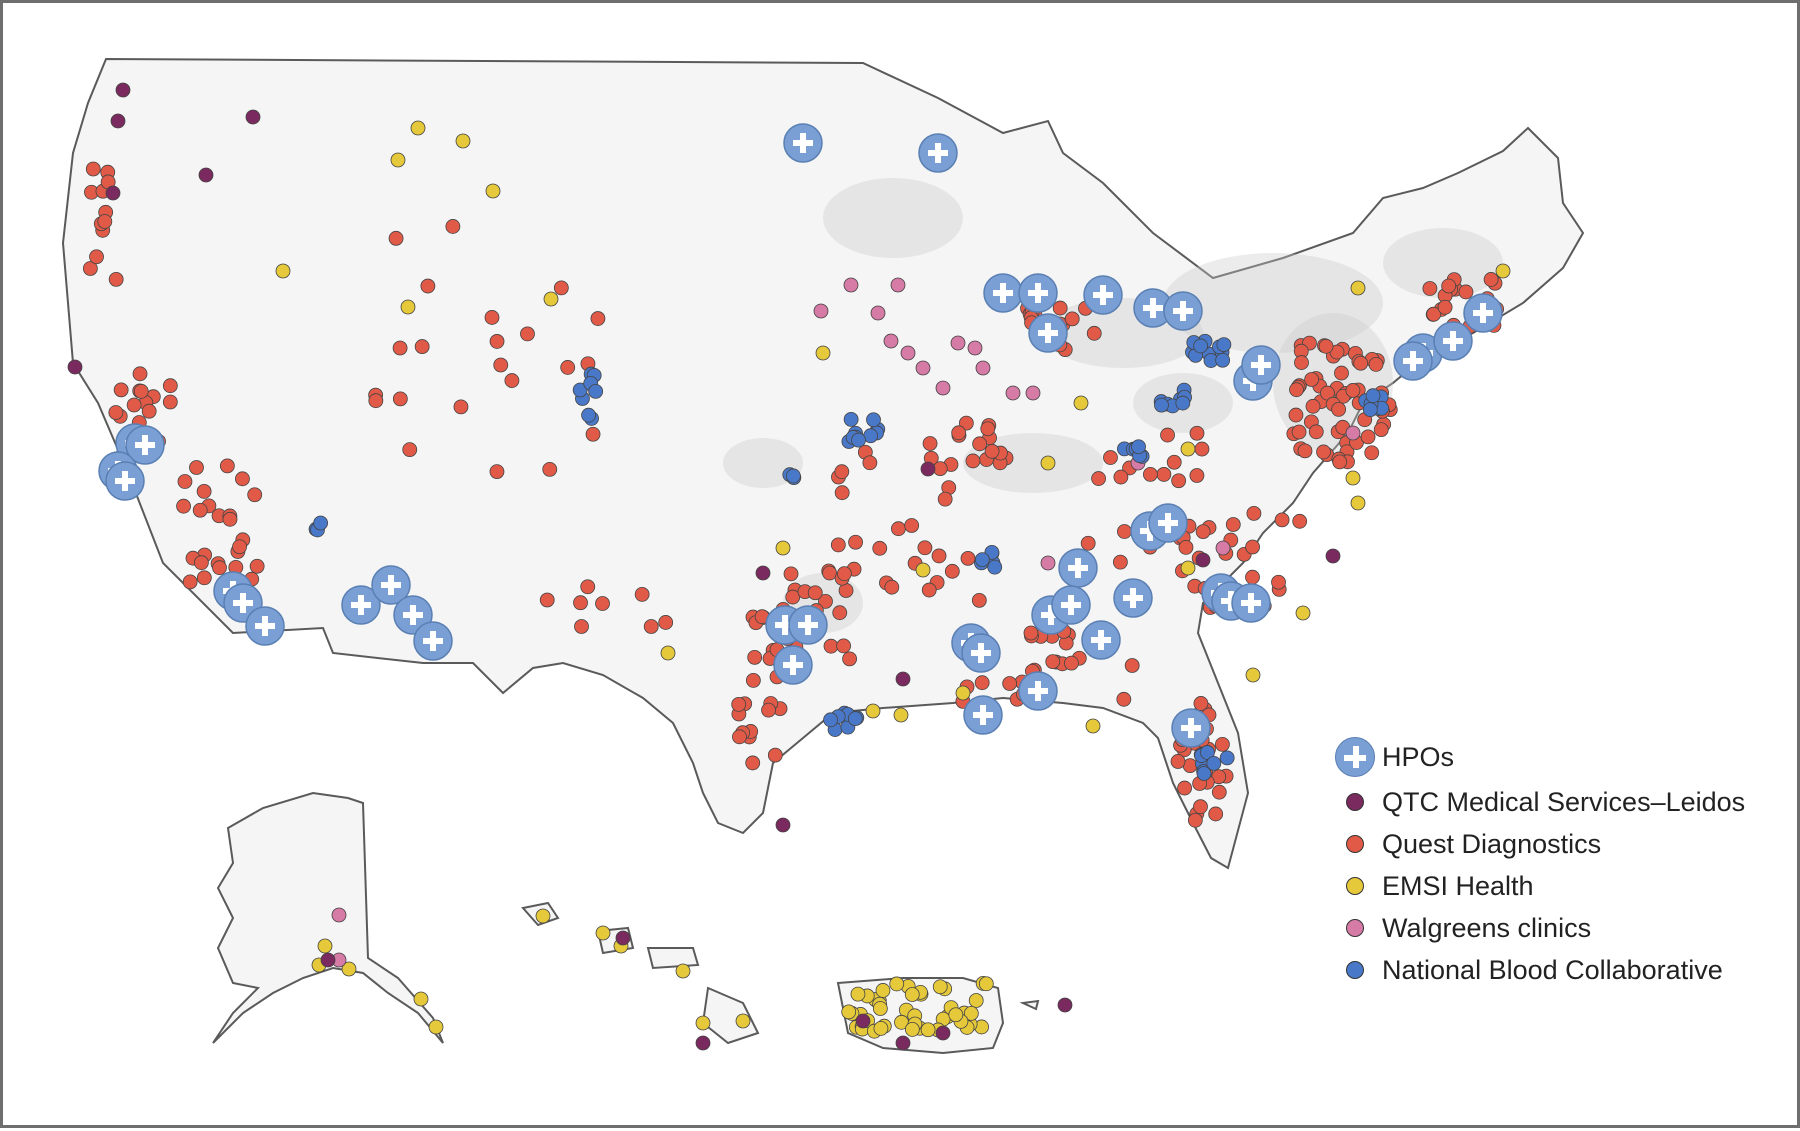 This screenshot has height=1131, width=1800. I want to click on legend-item-quest: Quest Diagnostics, so click(1536, 844).